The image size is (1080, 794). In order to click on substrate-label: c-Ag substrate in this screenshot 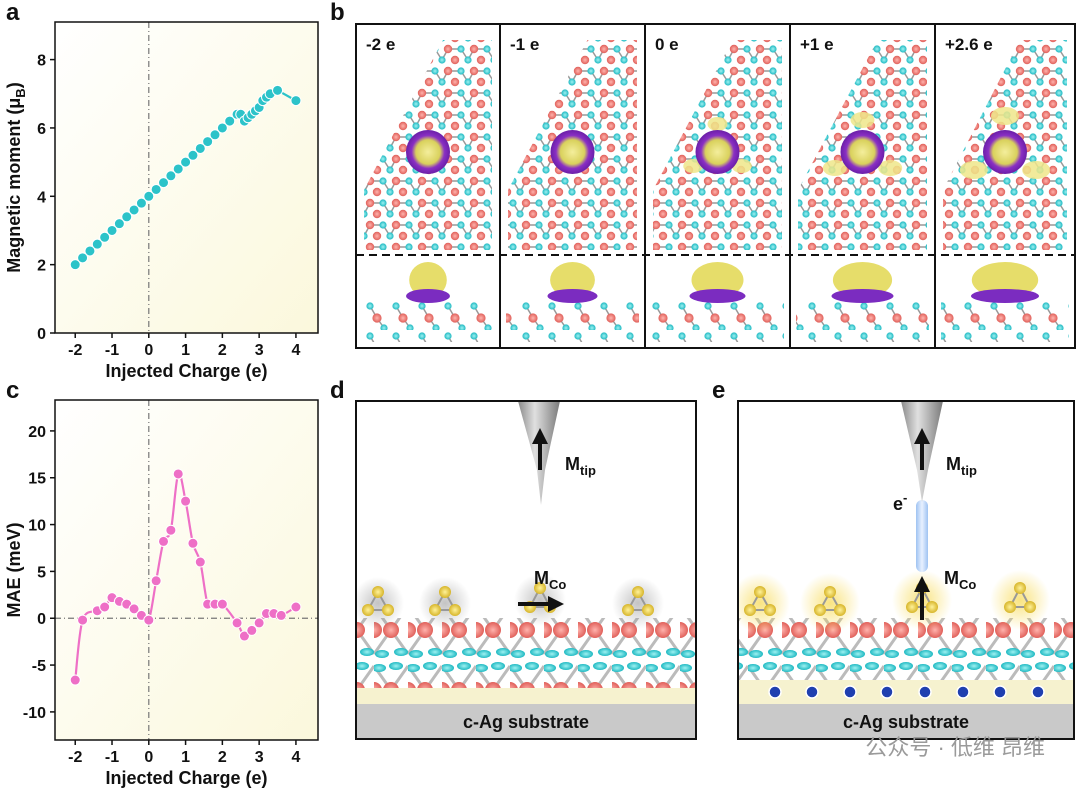, I will do `click(526, 722)`.